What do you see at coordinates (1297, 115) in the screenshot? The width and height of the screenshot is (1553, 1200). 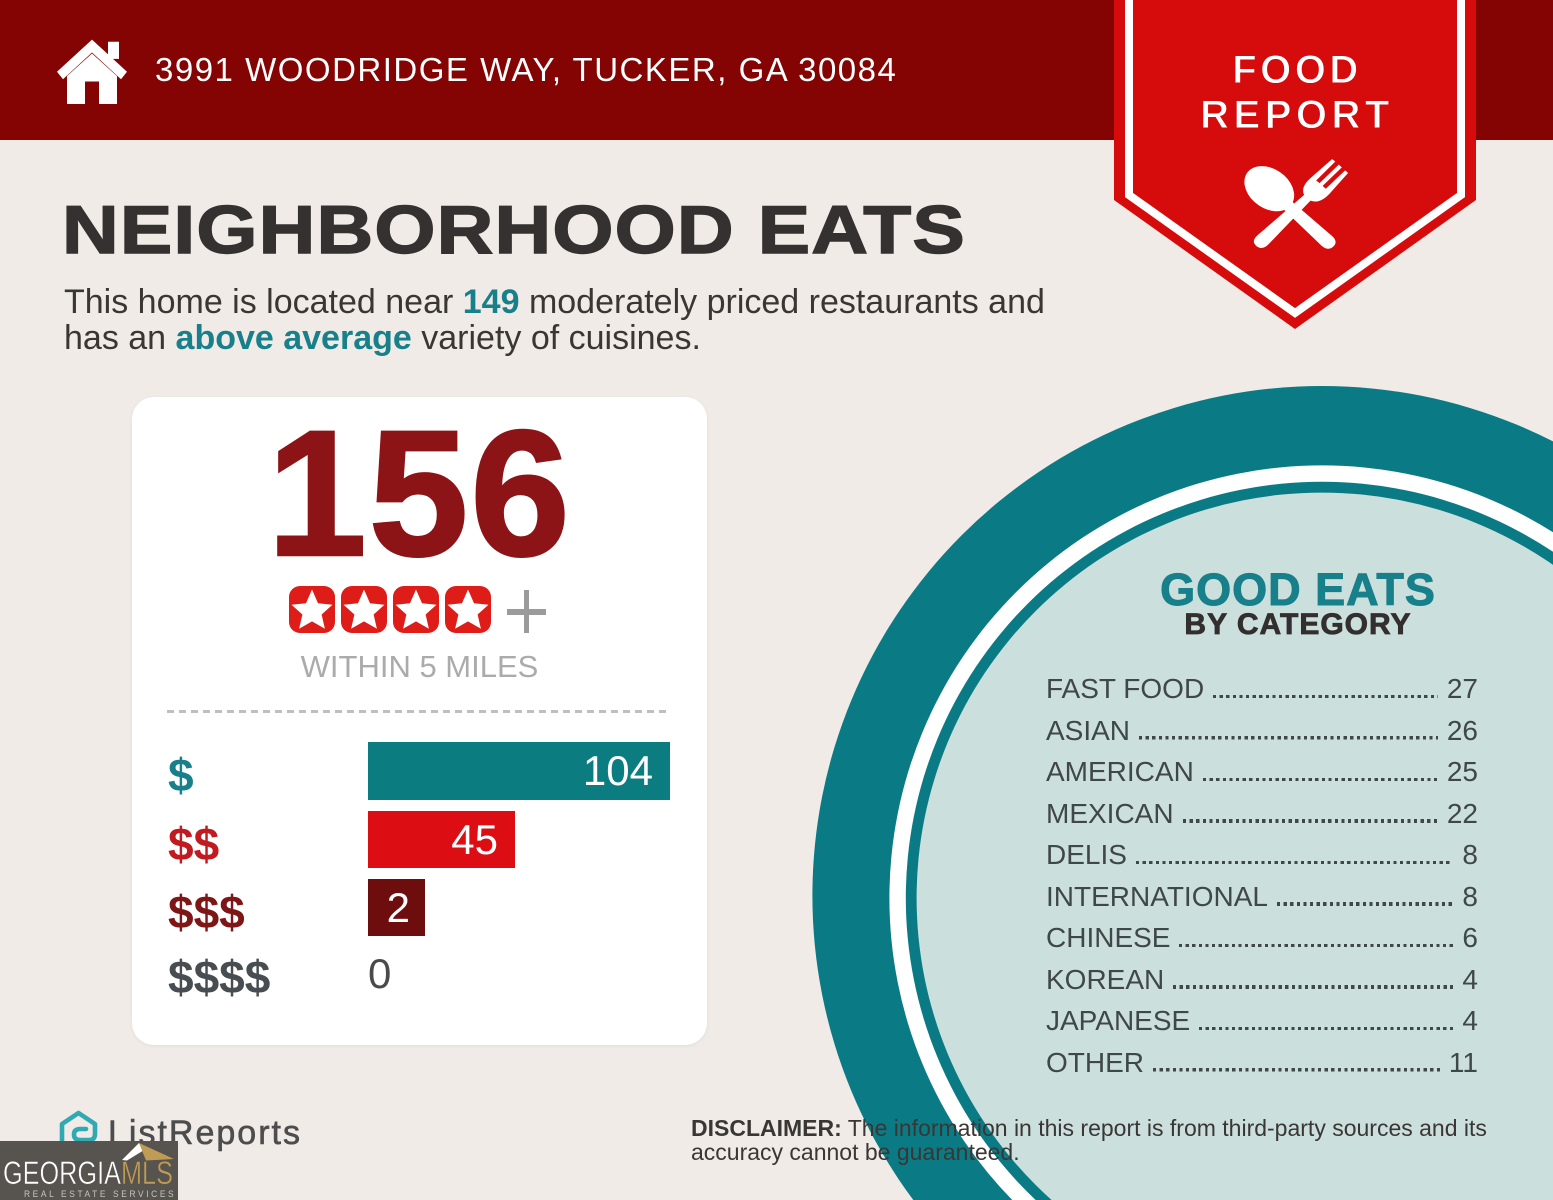 I see `svg-text: REPORT` at bounding box center [1297, 115].